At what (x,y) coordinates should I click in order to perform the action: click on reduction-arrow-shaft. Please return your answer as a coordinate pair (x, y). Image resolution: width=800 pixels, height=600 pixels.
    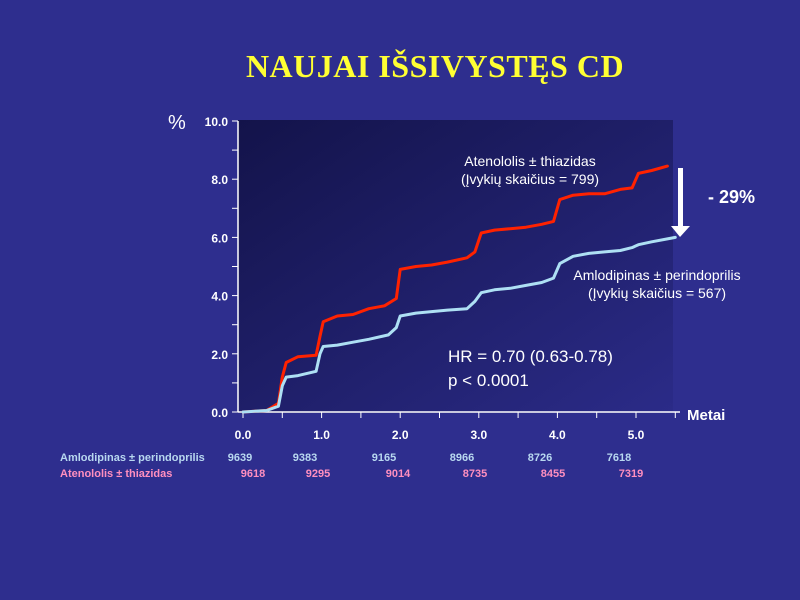
    Looking at the image, I should click on (680, 198).